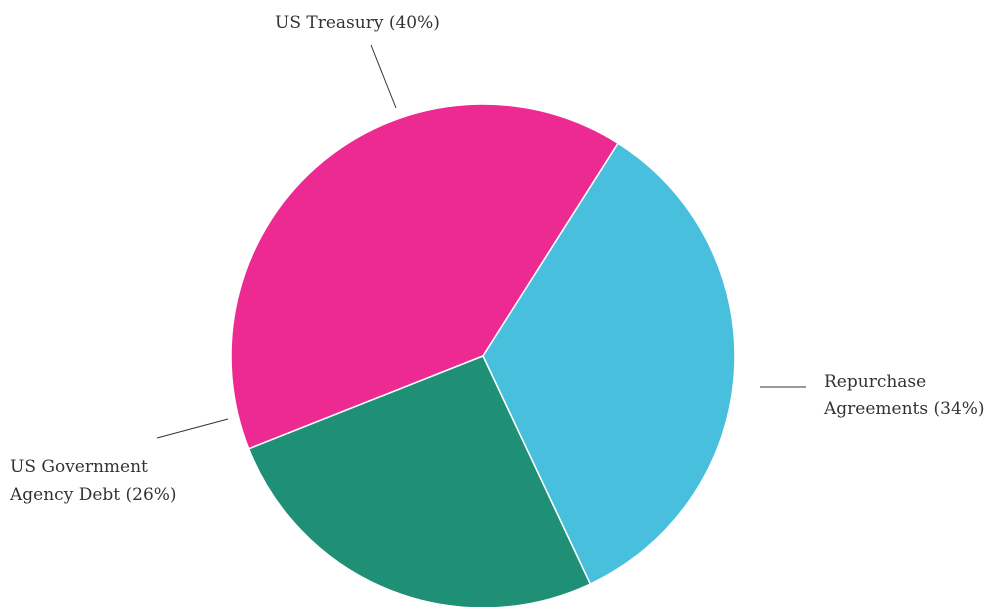  Describe the element at coordinates (93, 481) in the screenshot. I see `slice-label-us-government-agency-debt: US Government Agency Debt (26%)` at that location.